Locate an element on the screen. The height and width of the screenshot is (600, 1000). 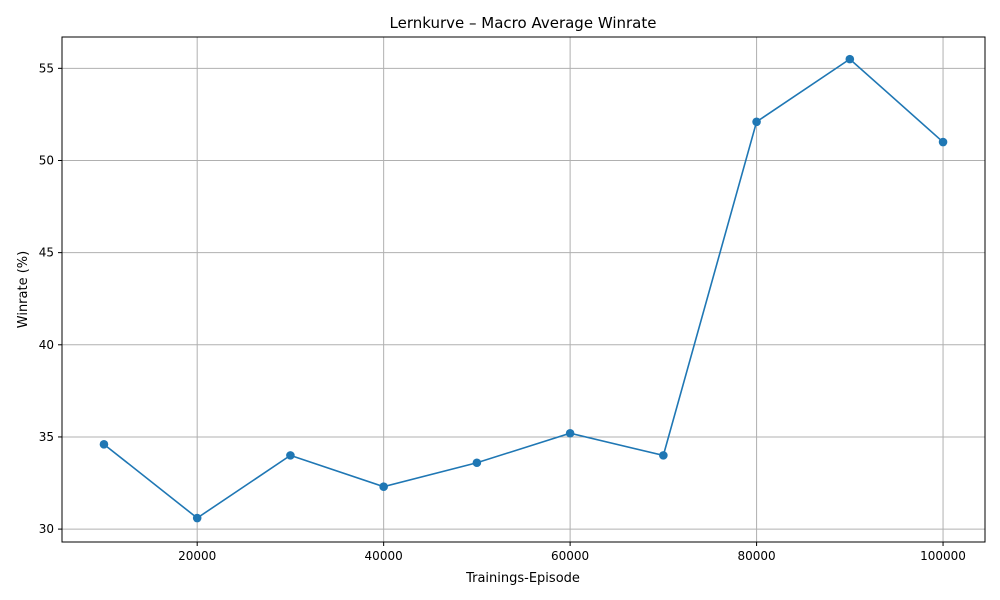
x-tick-label: 20000 is located at coordinates (197, 556).